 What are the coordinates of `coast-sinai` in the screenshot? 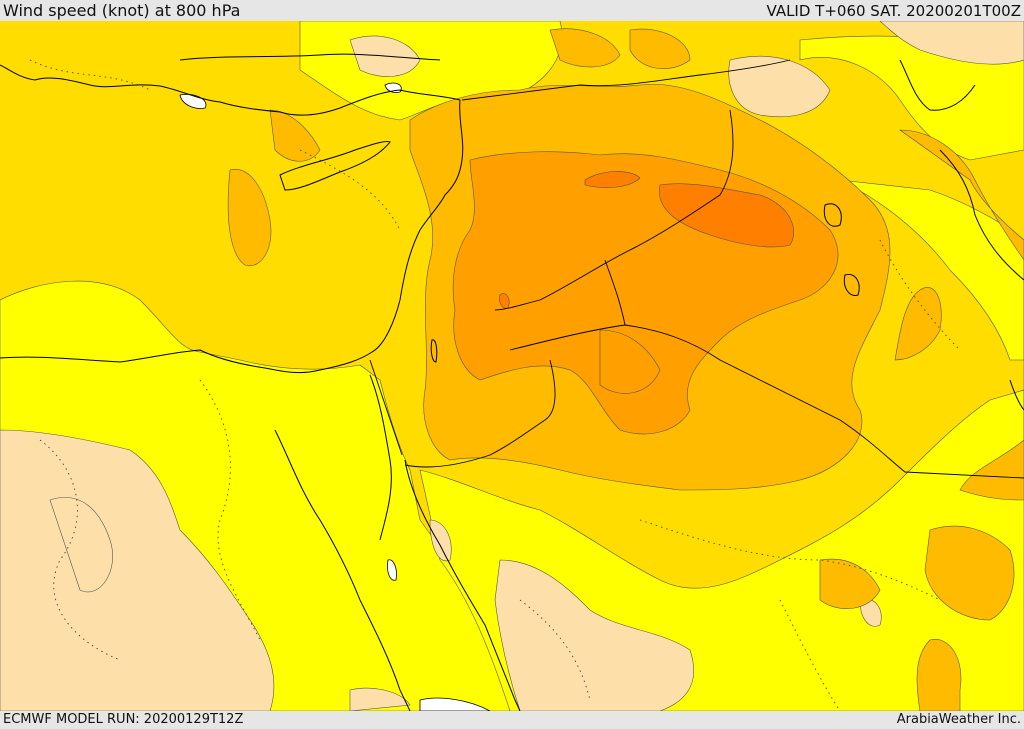 It's located at (380, 457).